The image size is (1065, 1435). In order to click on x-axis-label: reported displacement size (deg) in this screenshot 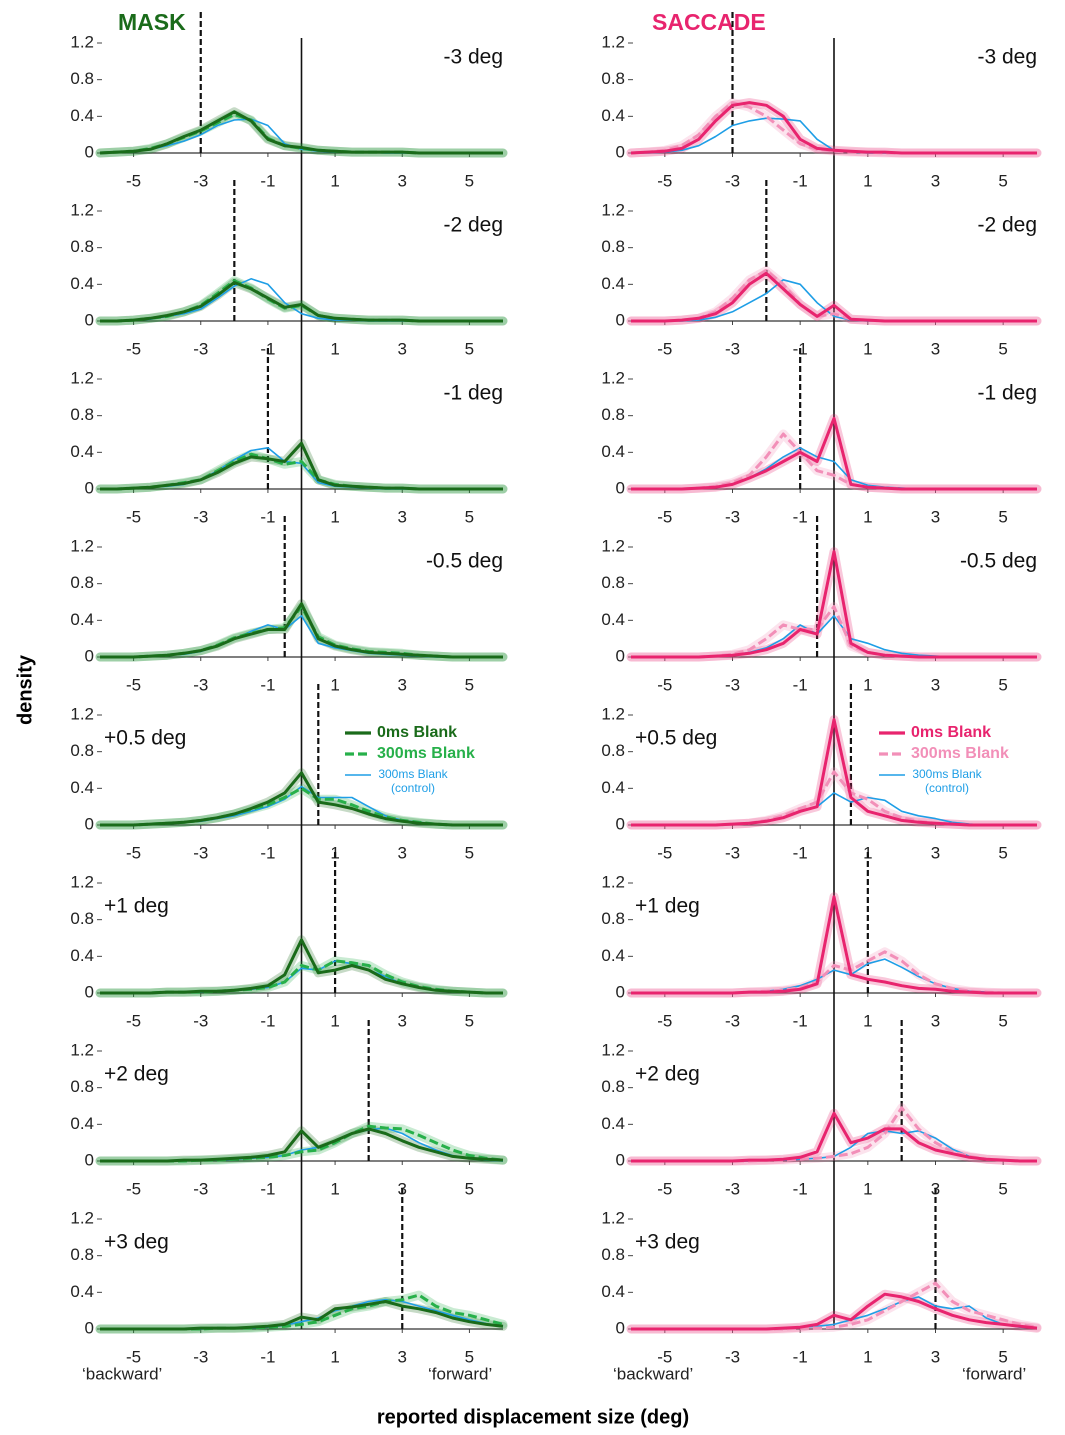, I will do `click(533, 1417)`.